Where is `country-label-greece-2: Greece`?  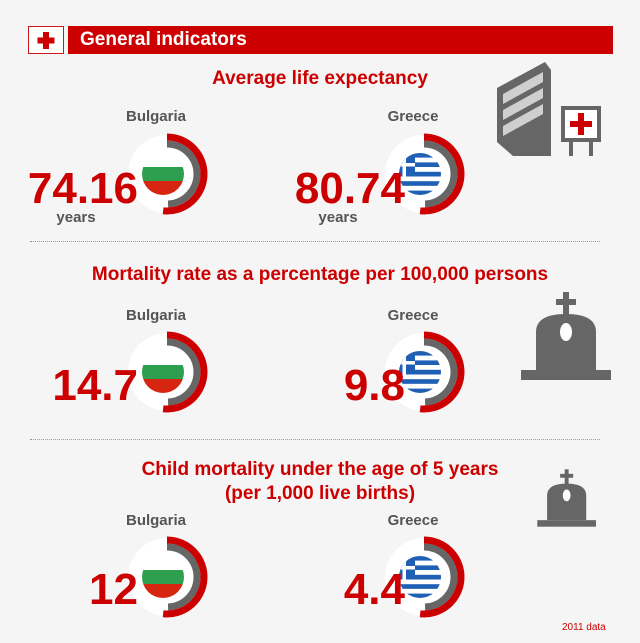
country-label-greece-2: Greece is located at coordinates (413, 315).